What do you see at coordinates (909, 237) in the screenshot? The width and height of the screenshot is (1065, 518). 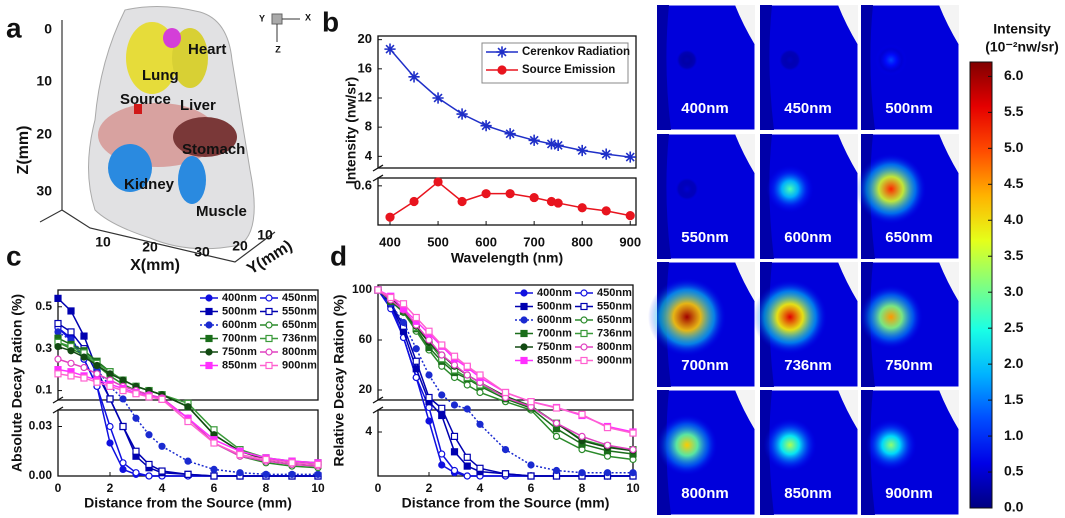 I see `cell-label: 650nm` at bounding box center [909, 237].